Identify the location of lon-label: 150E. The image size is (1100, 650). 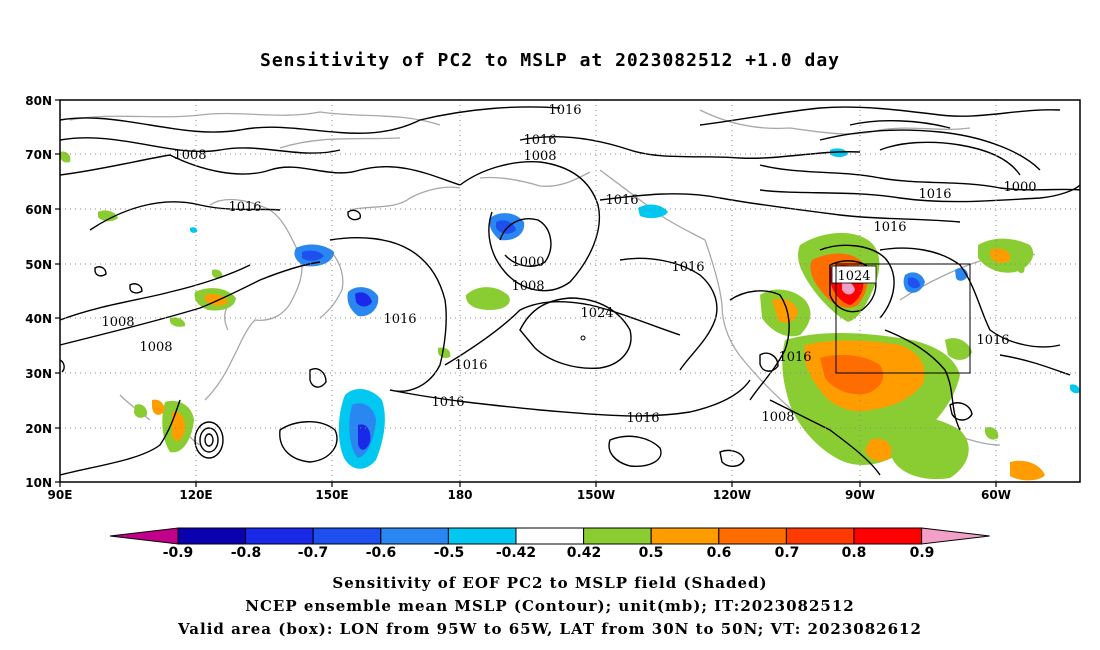
(331, 495).